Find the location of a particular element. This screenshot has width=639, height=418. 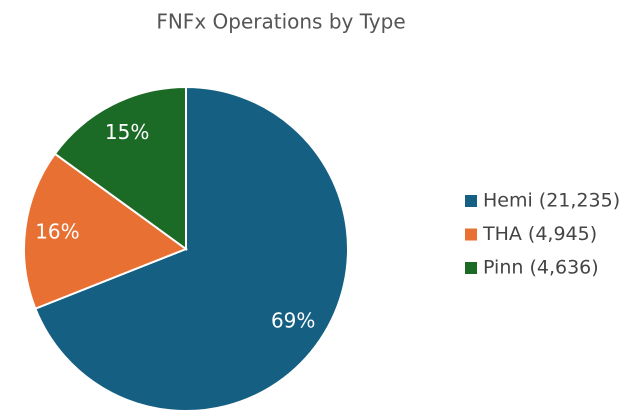

legend-label: Pinn (4,636) is located at coordinates (541, 268).